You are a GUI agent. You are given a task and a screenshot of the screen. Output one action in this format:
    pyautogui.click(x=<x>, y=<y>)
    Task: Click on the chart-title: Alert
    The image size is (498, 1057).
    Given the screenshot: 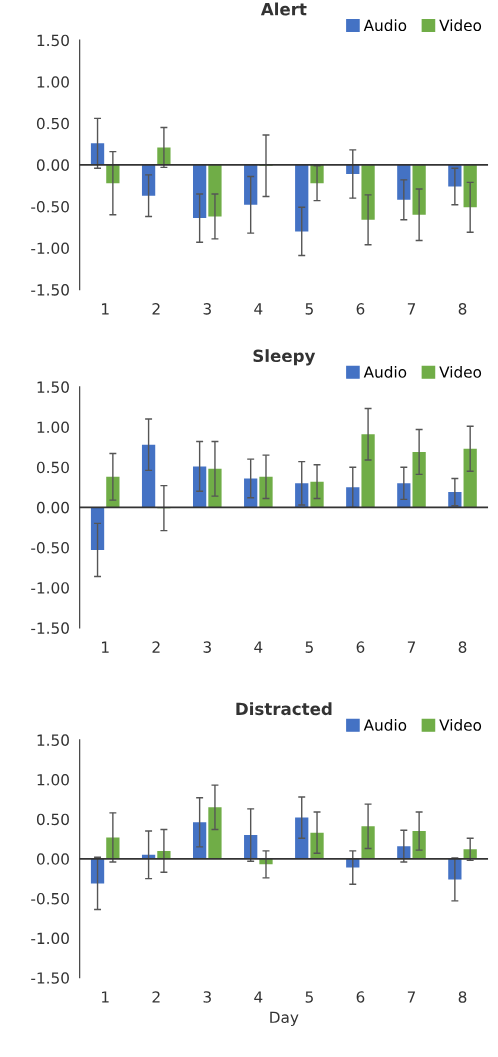 What is the action you would take?
    pyautogui.click(x=283, y=9)
    